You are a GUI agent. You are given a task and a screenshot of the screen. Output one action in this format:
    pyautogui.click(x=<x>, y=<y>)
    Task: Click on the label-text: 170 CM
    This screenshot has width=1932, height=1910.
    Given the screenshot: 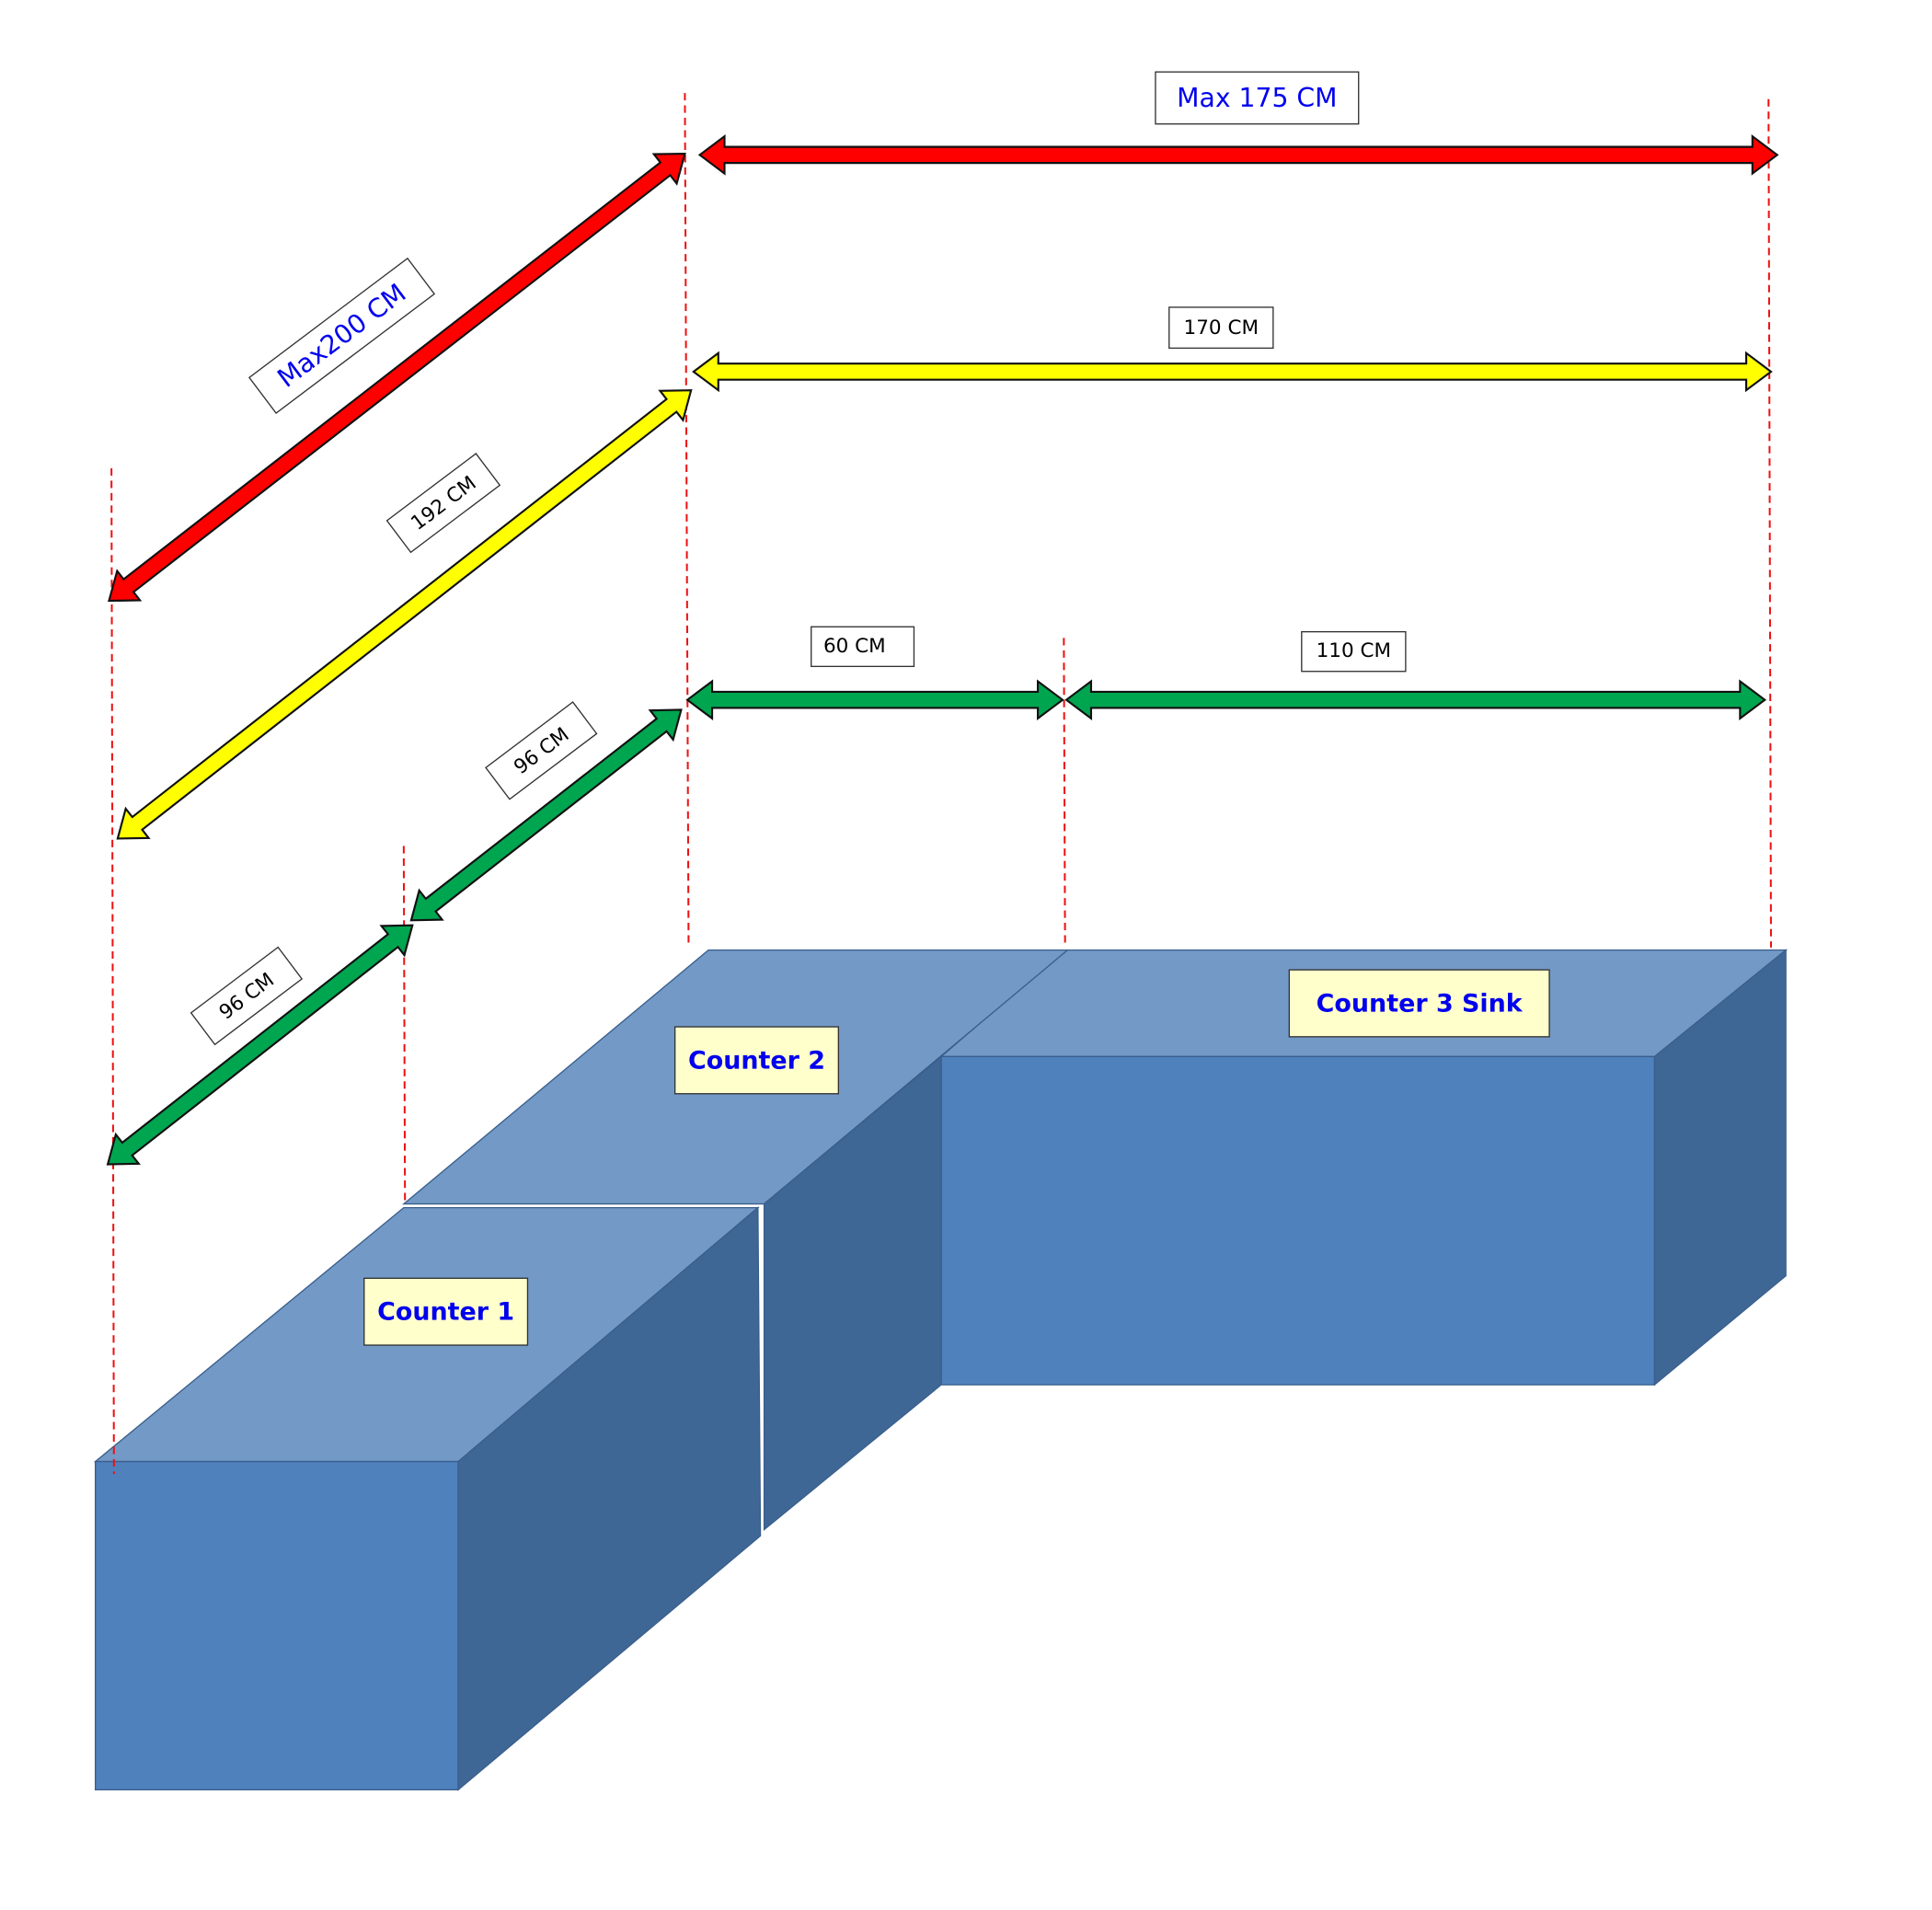 What is the action you would take?
    pyautogui.click(x=1221, y=328)
    